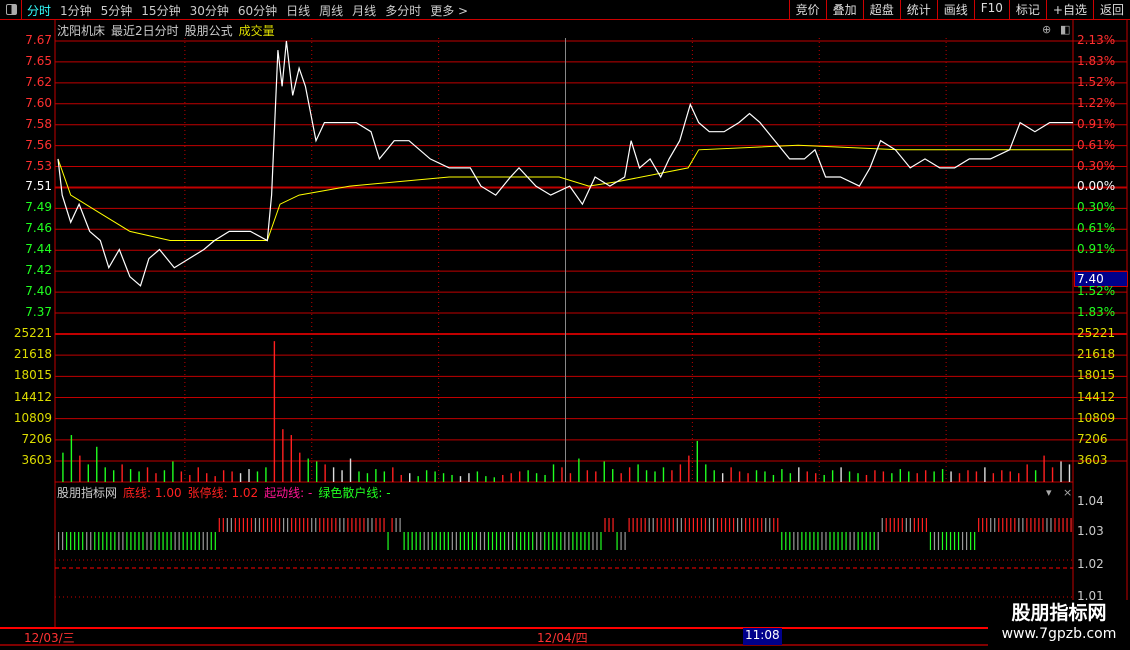 The image size is (1130, 650). What do you see at coordinates (403, 11) in the screenshot?
I see `tab-multi-fenshi: 多分时` at bounding box center [403, 11].